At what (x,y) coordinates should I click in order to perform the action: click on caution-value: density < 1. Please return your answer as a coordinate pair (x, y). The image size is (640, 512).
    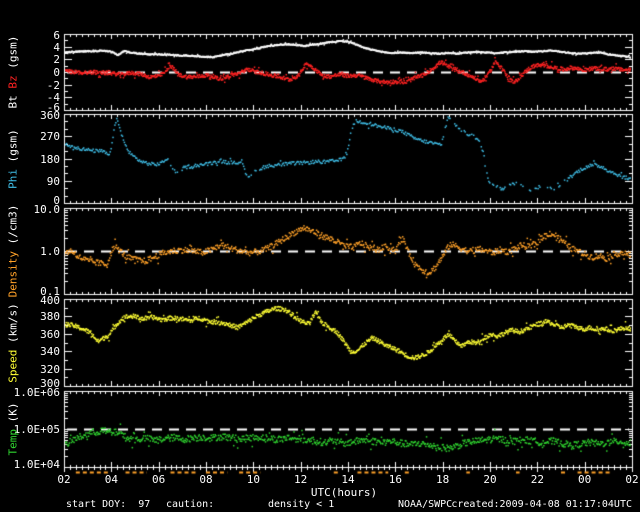
    Looking at the image, I should click on (301, 504).